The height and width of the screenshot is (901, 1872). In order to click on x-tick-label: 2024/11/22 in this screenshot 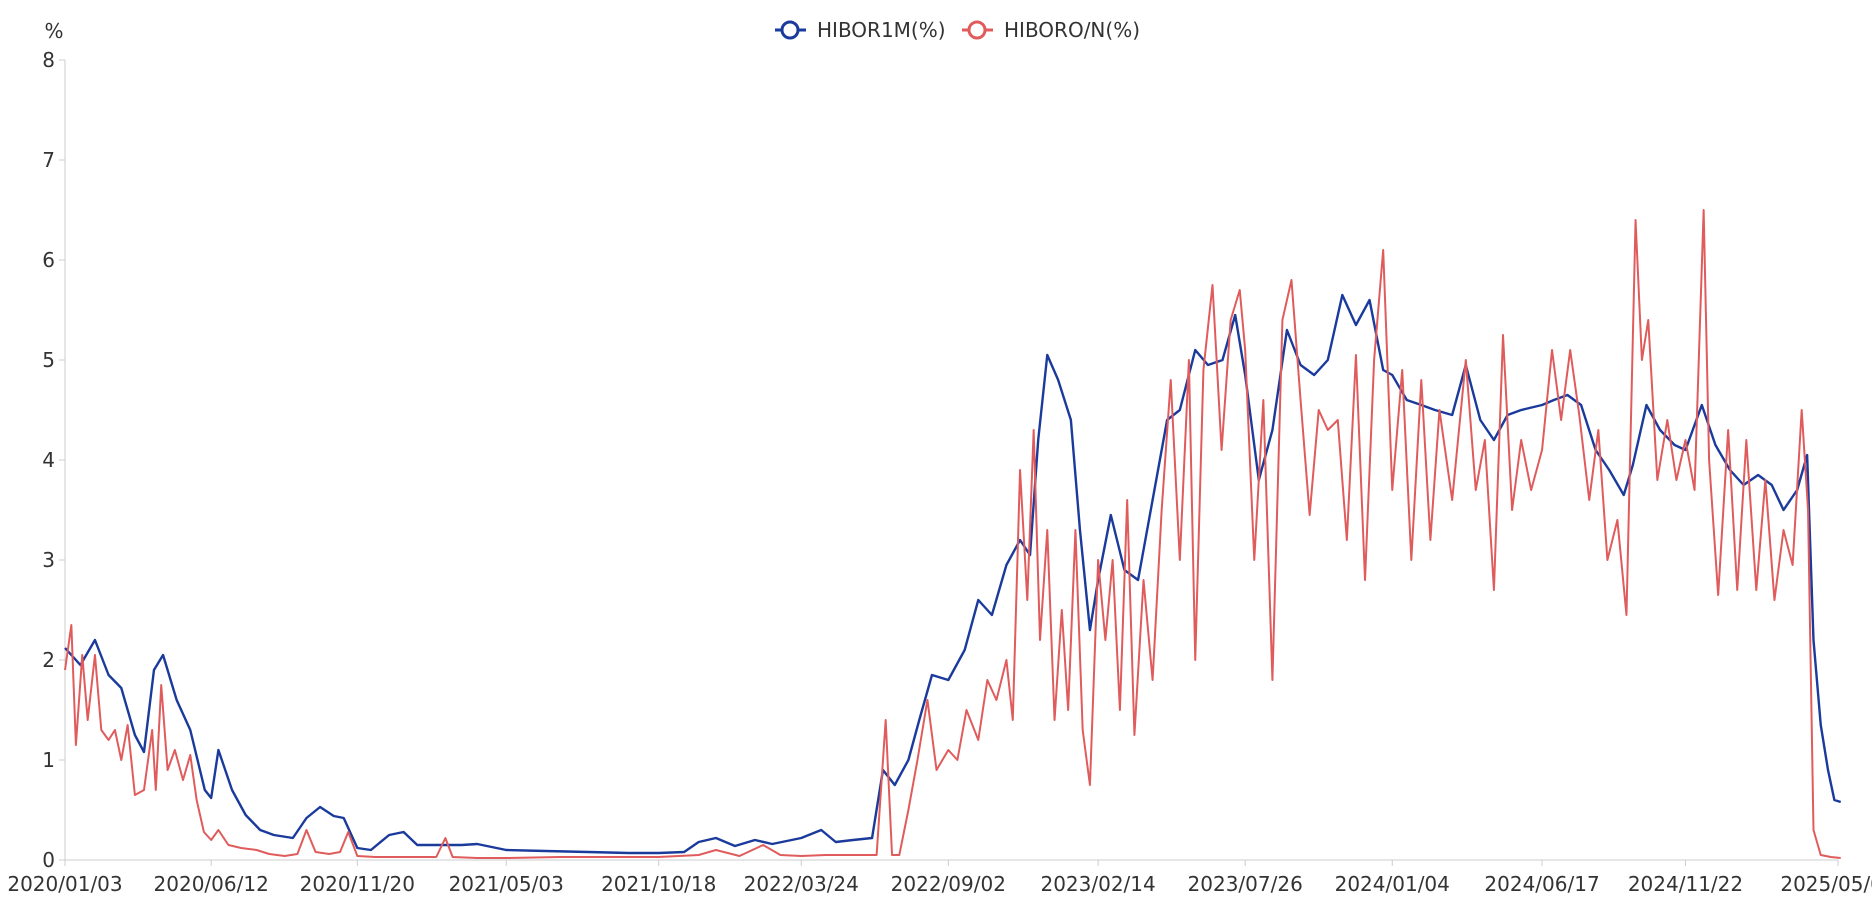, I will do `click(1685, 884)`.